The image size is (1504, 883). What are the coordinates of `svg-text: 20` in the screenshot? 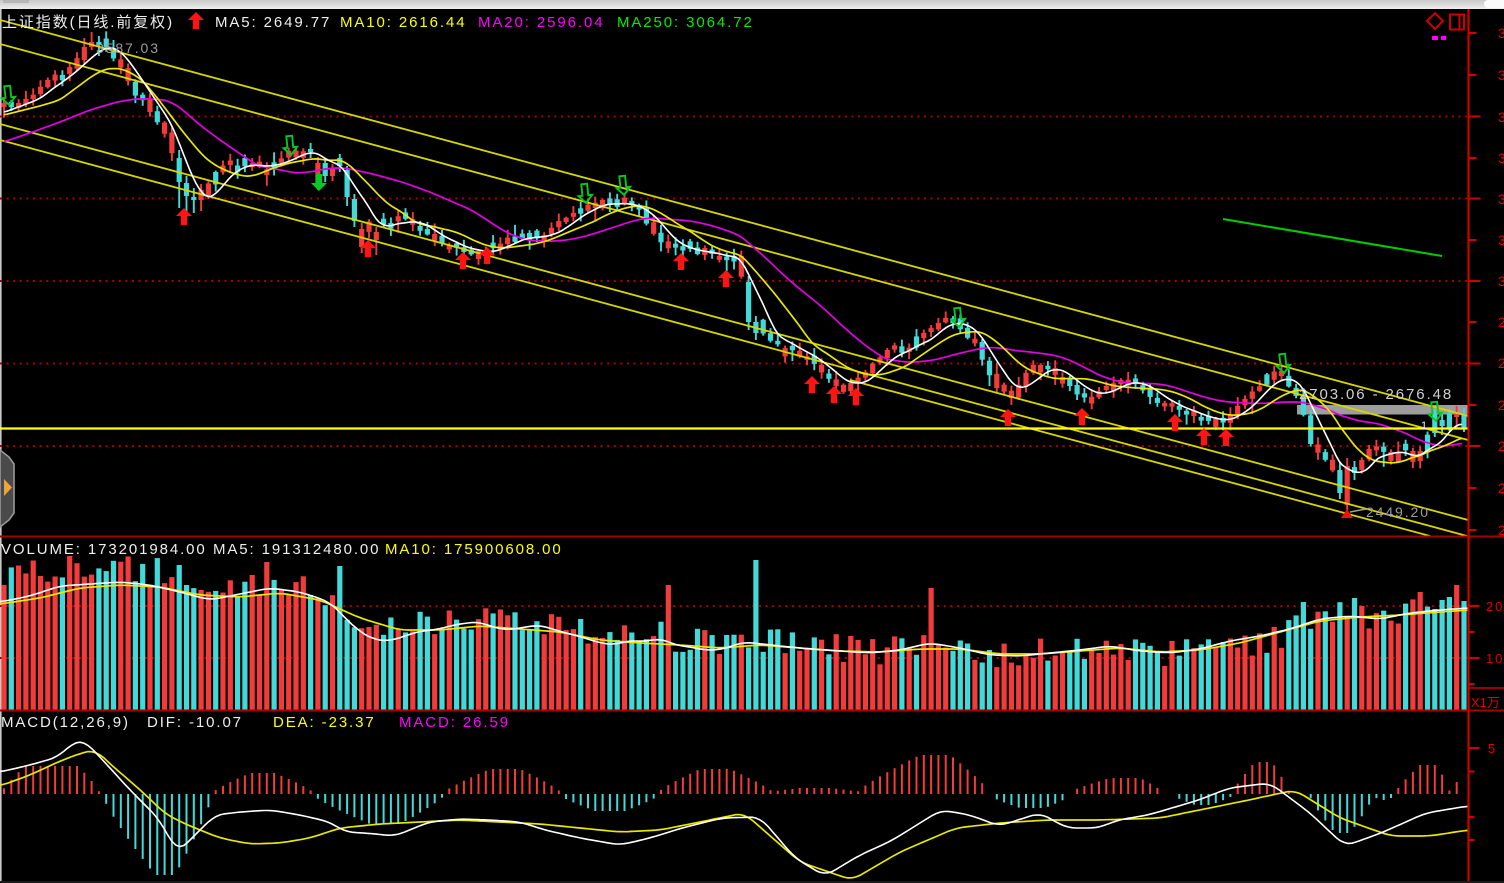 It's located at (1495, 606).